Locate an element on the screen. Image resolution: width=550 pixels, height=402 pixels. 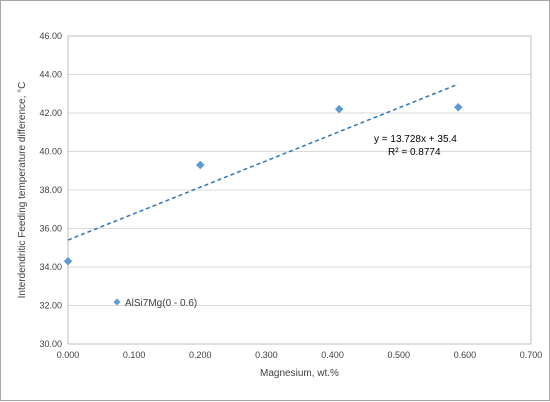
y-tick-label: 44.00 is located at coordinates (50, 75).